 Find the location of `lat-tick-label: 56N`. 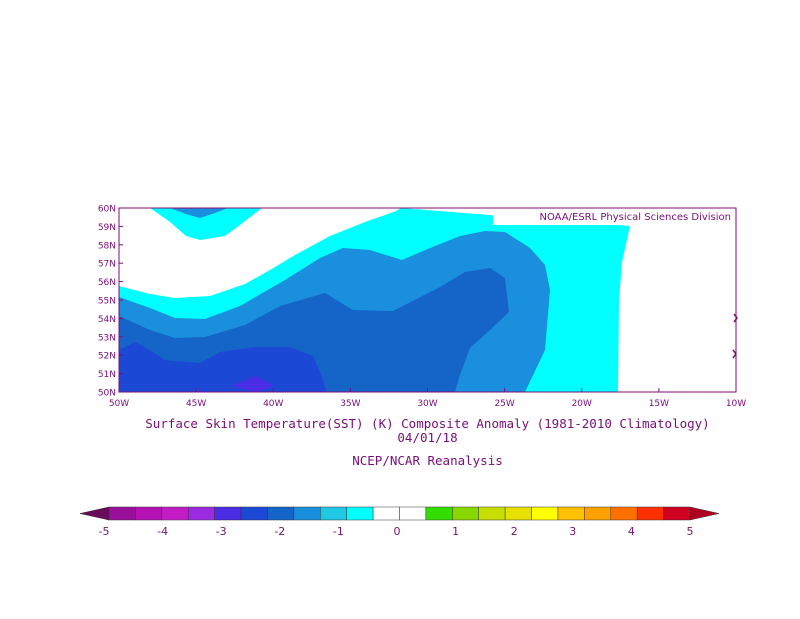

lat-tick-label: 56N is located at coordinates (107, 283).